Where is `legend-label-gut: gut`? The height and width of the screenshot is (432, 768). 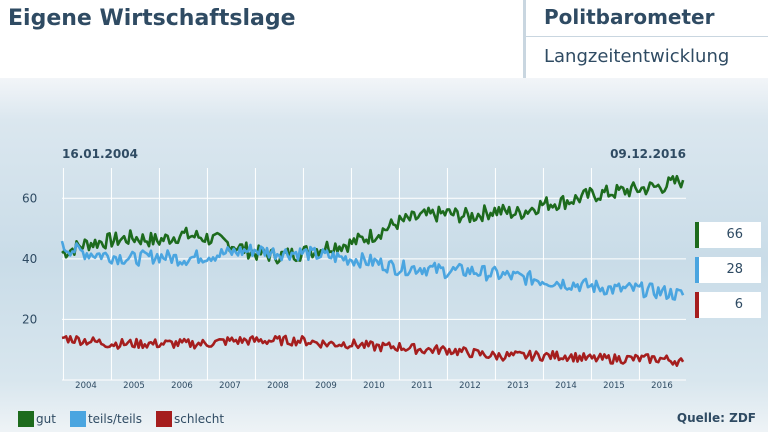
legend-label-gut: gut is located at coordinates (46, 419).